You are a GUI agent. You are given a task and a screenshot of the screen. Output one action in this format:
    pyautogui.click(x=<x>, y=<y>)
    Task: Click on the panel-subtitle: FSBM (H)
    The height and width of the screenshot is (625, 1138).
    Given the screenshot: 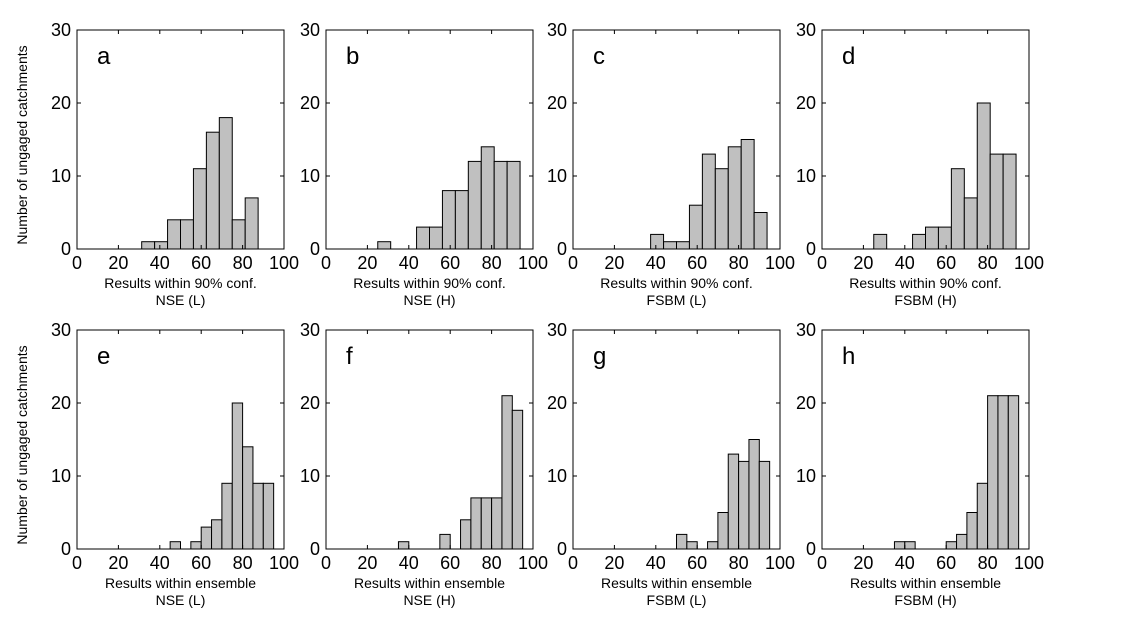 What is the action you would take?
    pyautogui.click(x=925, y=300)
    